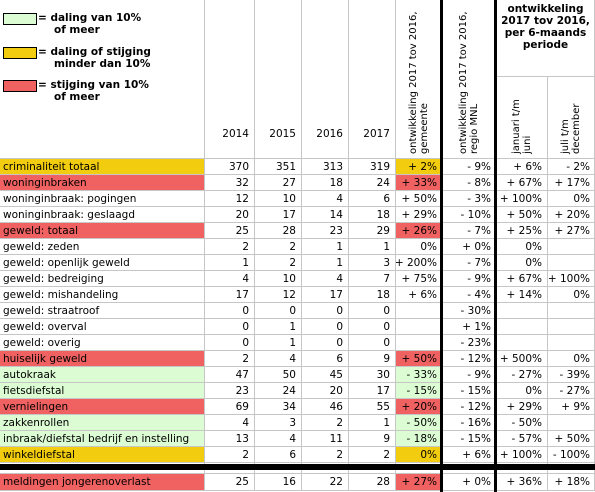  Describe the element at coordinates (419, 199) in the screenshot. I see `dev-gemeente-value: + 50%` at that location.